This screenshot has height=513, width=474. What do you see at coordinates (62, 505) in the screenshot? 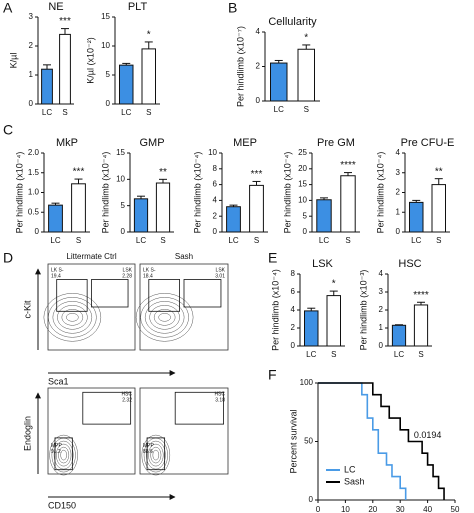
I see `x-axis-label: CD150` at bounding box center [62, 505].